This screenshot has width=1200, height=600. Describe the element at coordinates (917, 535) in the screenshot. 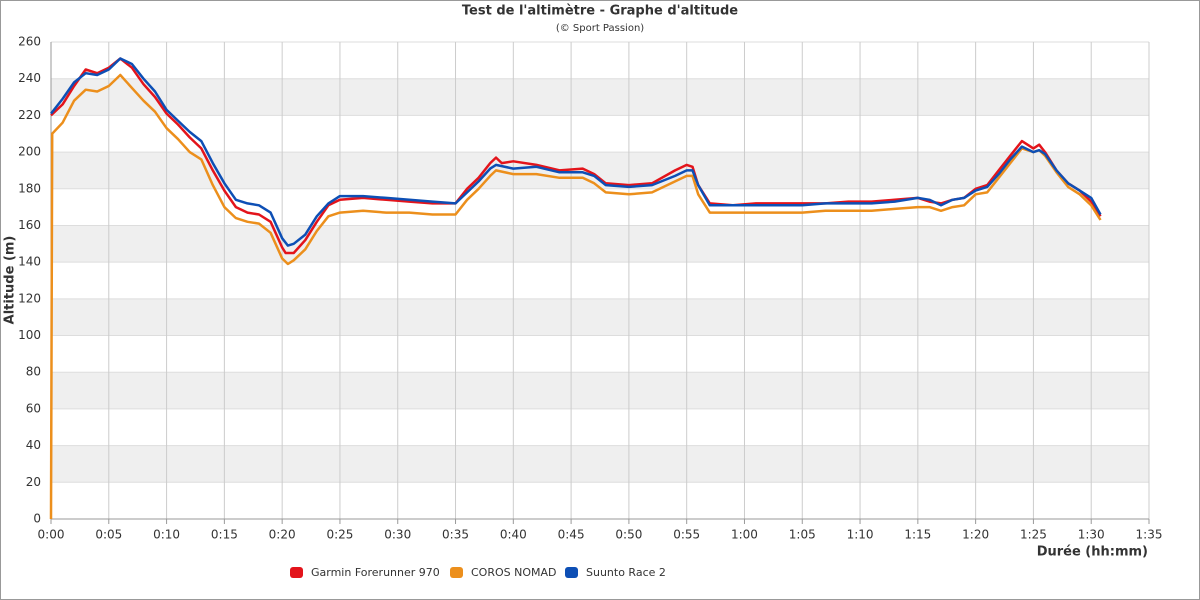

I see `x-tick-label: 1:15` at that location.